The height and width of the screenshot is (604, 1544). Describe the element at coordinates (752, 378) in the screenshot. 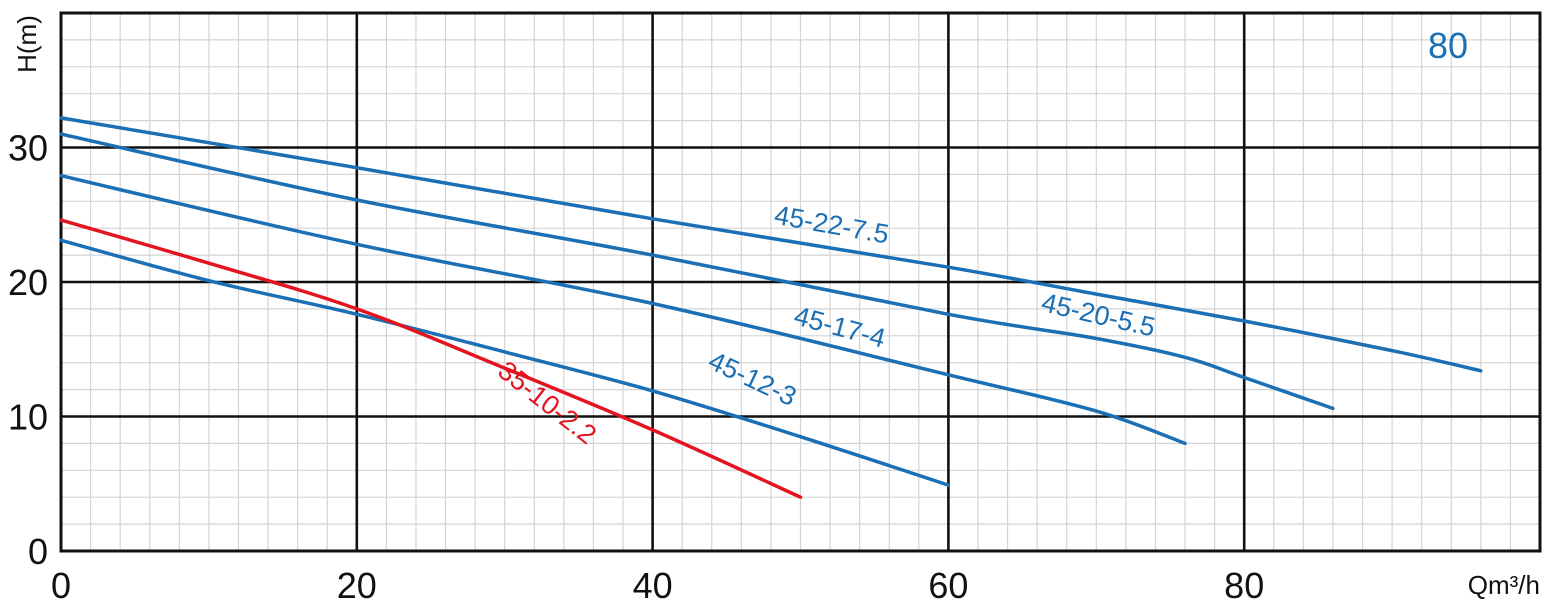

I see `series-label-45-12-3: 45-12-3` at that location.